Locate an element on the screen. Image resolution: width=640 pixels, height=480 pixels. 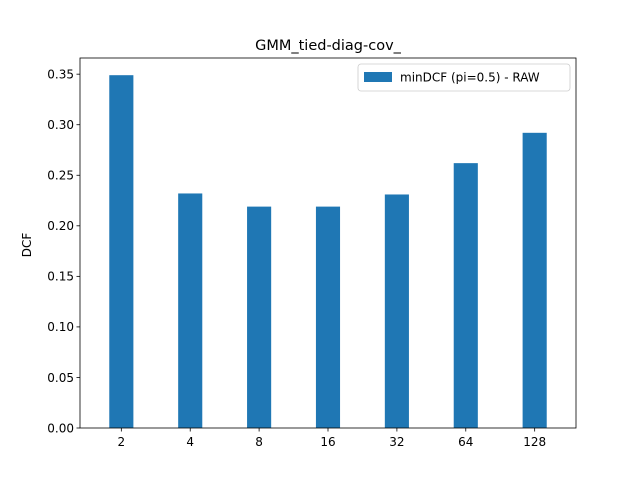
x-tick-label: 8 is located at coordinates (259, 442).